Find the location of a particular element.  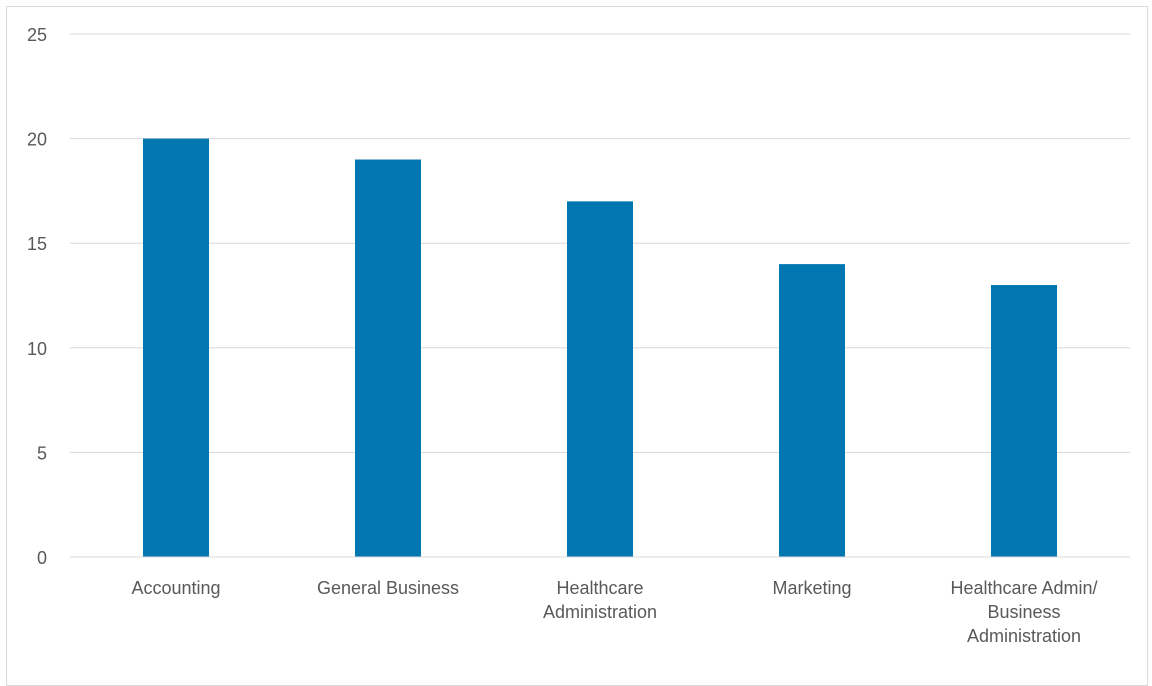

x-tick-label: Accounting is located at coordinates (175, 588).